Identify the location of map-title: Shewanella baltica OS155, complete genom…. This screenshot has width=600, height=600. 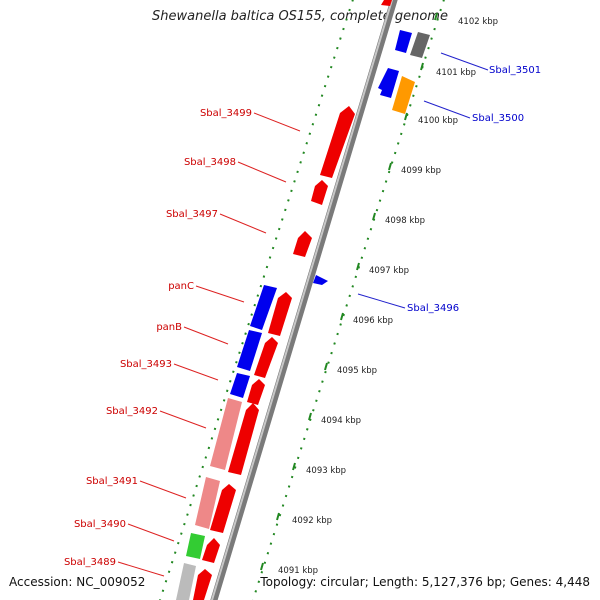
(300, 16).